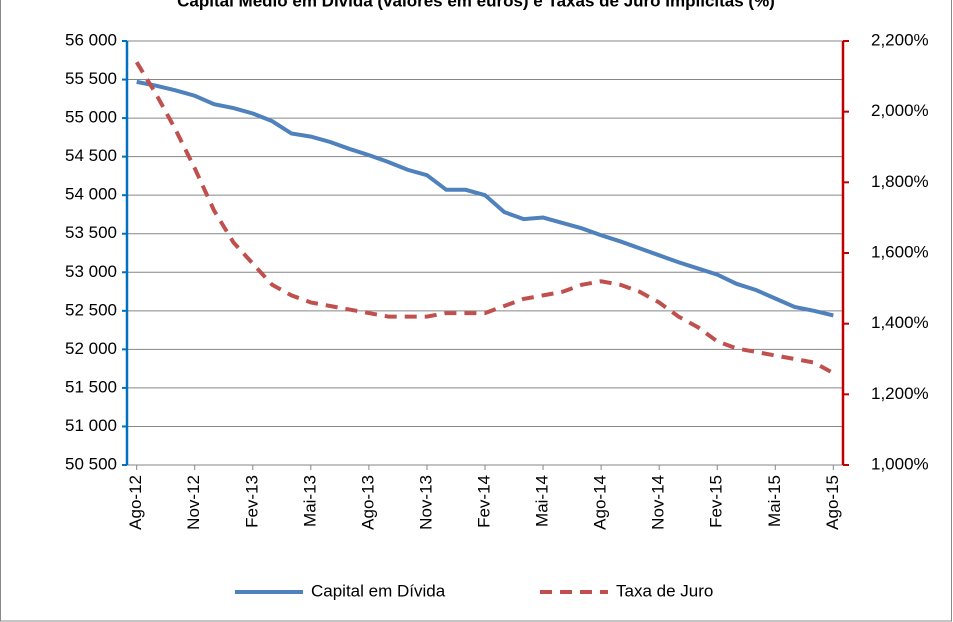 The height and width of the screenshot is (622, 953). I want to click on y-tick-label: 56 000, so click(91, 39).